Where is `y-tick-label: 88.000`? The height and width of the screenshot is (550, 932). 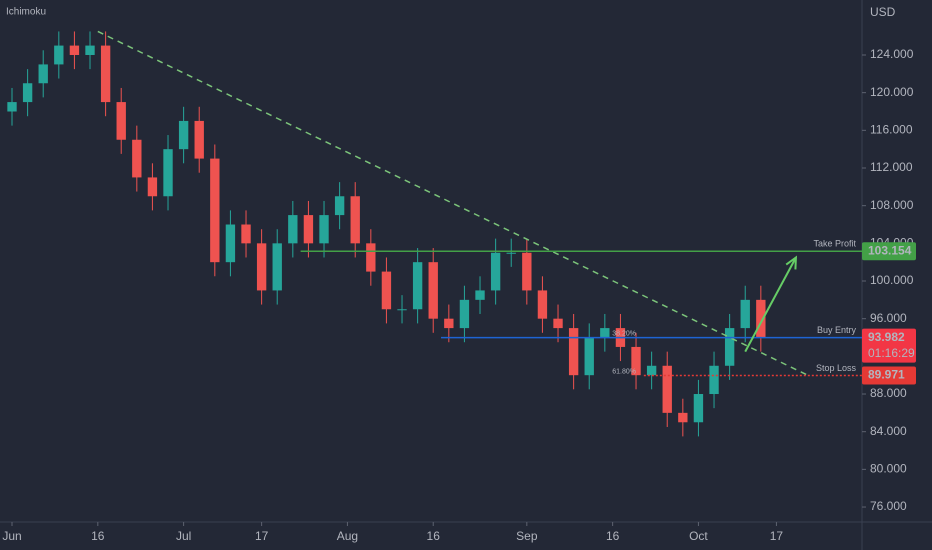 y-tick-label: 88.000 is located at coordinates (888, 393).